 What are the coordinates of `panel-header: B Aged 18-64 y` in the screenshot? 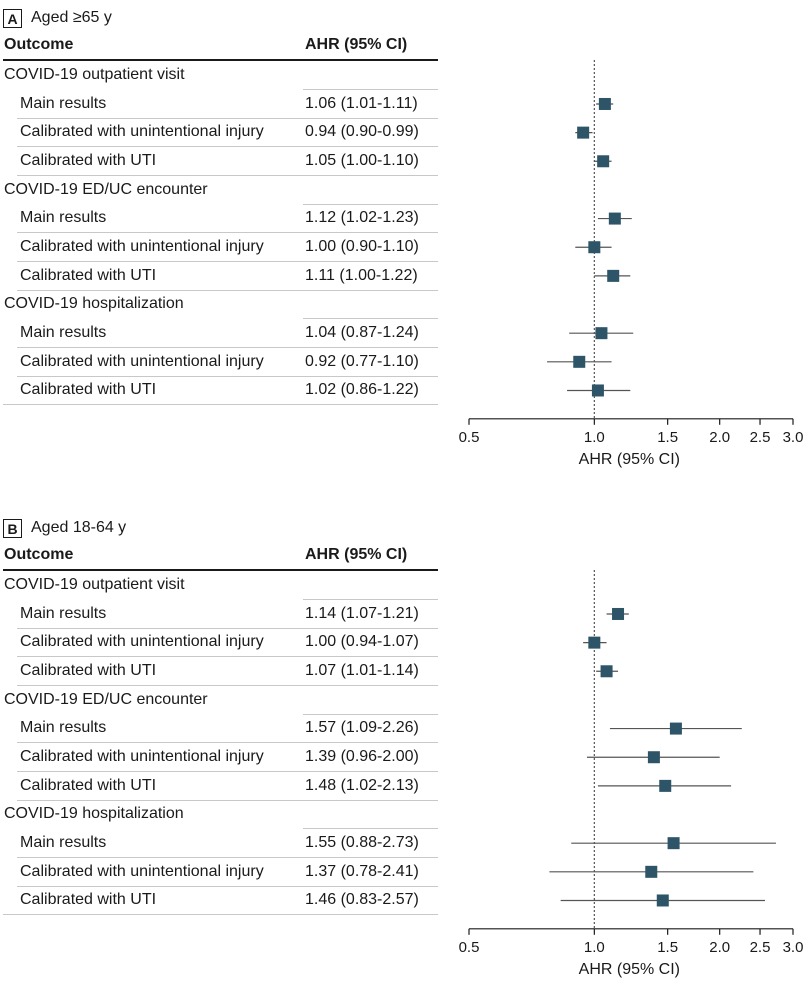 It's located at (64, 528).